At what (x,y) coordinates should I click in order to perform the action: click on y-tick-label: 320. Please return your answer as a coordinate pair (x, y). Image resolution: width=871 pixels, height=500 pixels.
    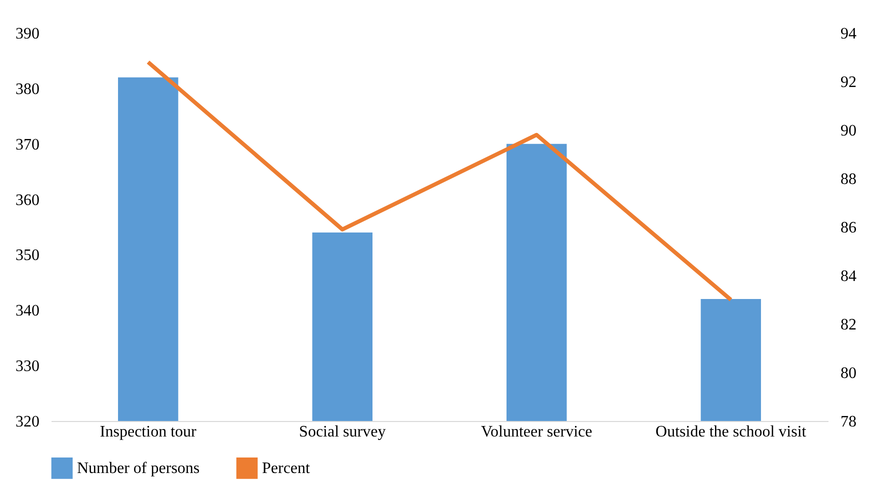
    Looking at the image, I should click on (28, 422).